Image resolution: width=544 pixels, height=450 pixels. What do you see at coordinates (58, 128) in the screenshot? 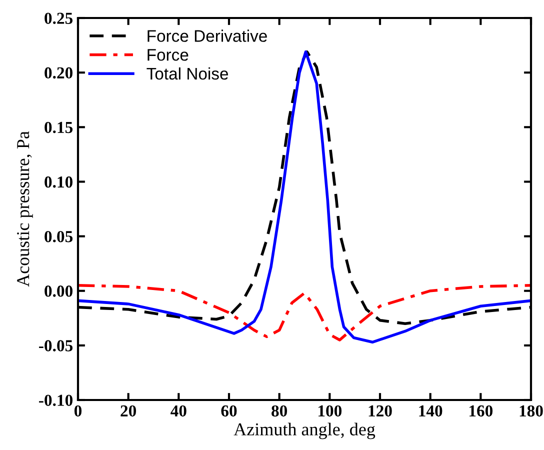
I see `y-tick-label: 0.15` at bounding box center [58, 128].